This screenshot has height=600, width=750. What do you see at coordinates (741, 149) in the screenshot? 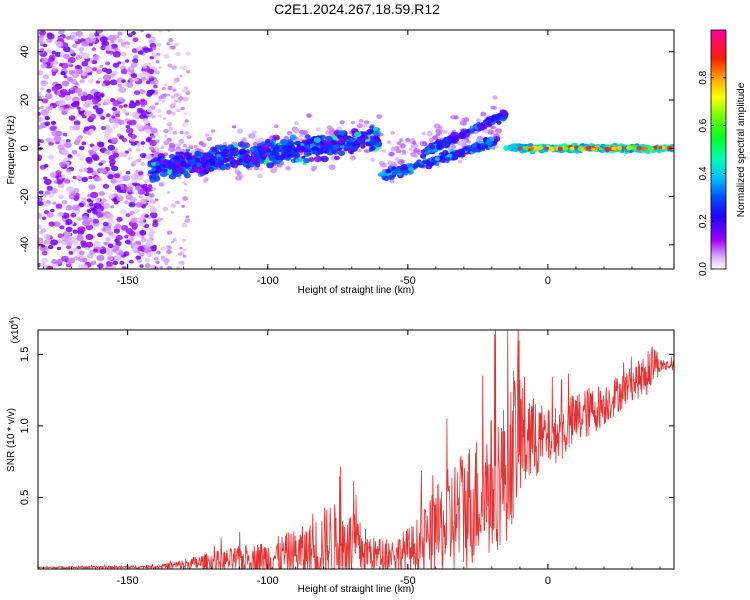
I see `colorbar-label: Normalized spectral amplitude` at bounding box center [741, 149].